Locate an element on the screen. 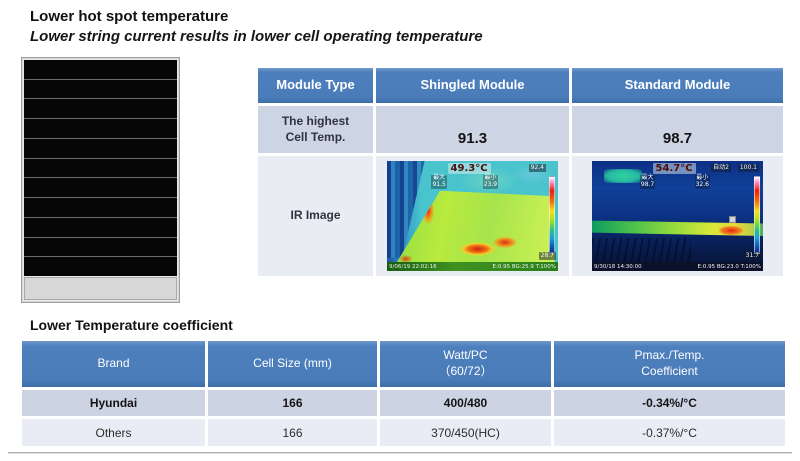  page-title: Lower hot spot temperature is located at coordinates (129, 16).